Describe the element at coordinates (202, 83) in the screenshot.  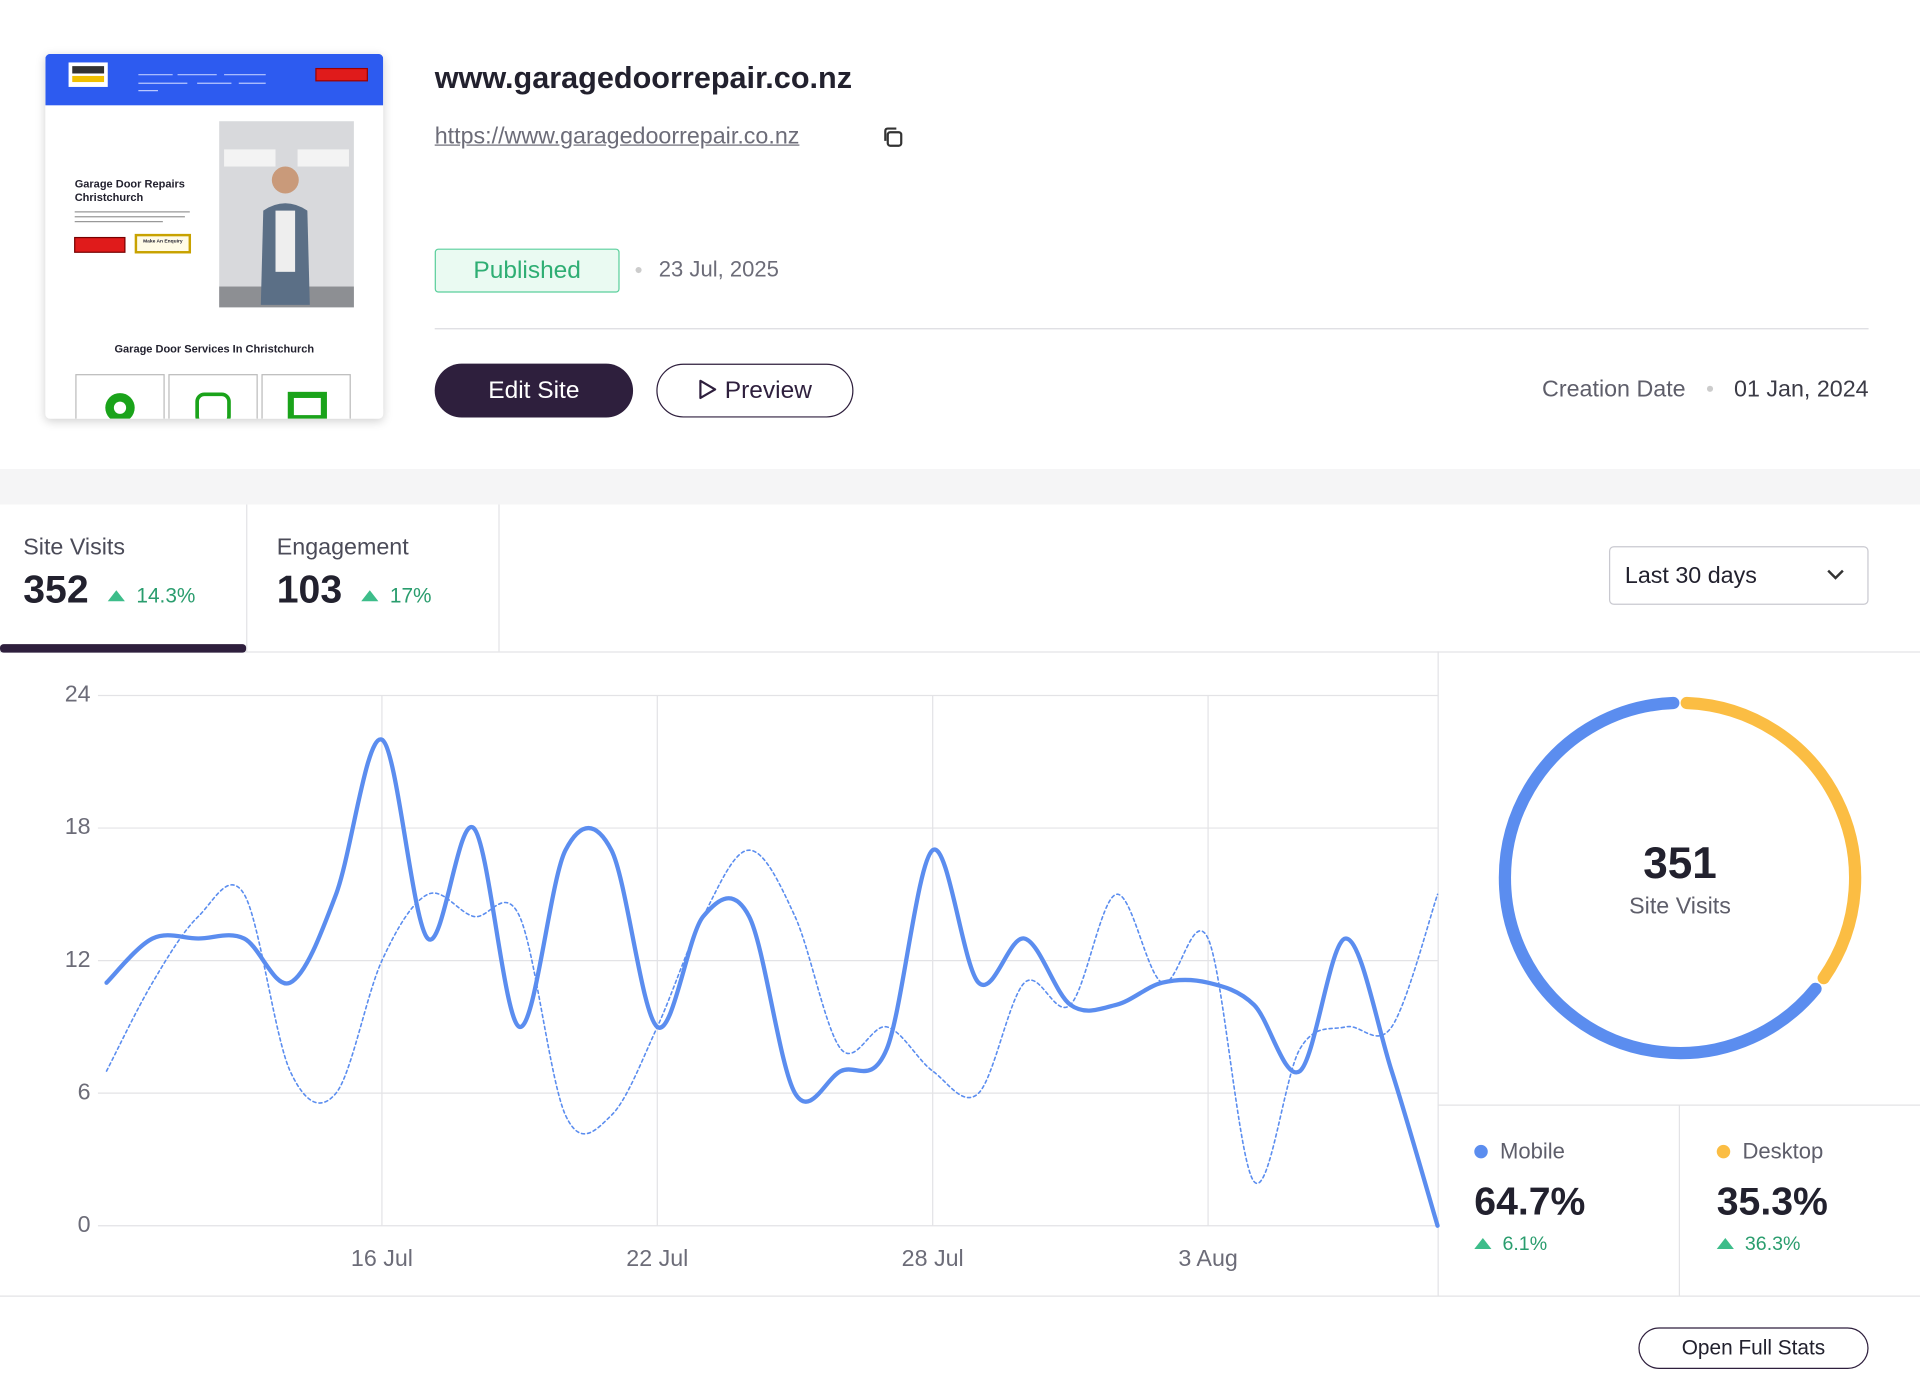
I see `thumb-nav` at that location.